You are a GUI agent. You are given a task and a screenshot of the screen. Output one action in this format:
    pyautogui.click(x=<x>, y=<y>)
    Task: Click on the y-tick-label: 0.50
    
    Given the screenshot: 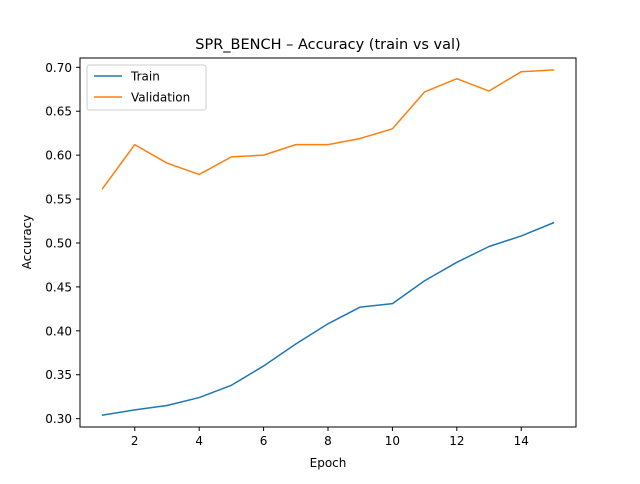 What is the action you would take?
    pyautogui.click(x=58, y=243)
    